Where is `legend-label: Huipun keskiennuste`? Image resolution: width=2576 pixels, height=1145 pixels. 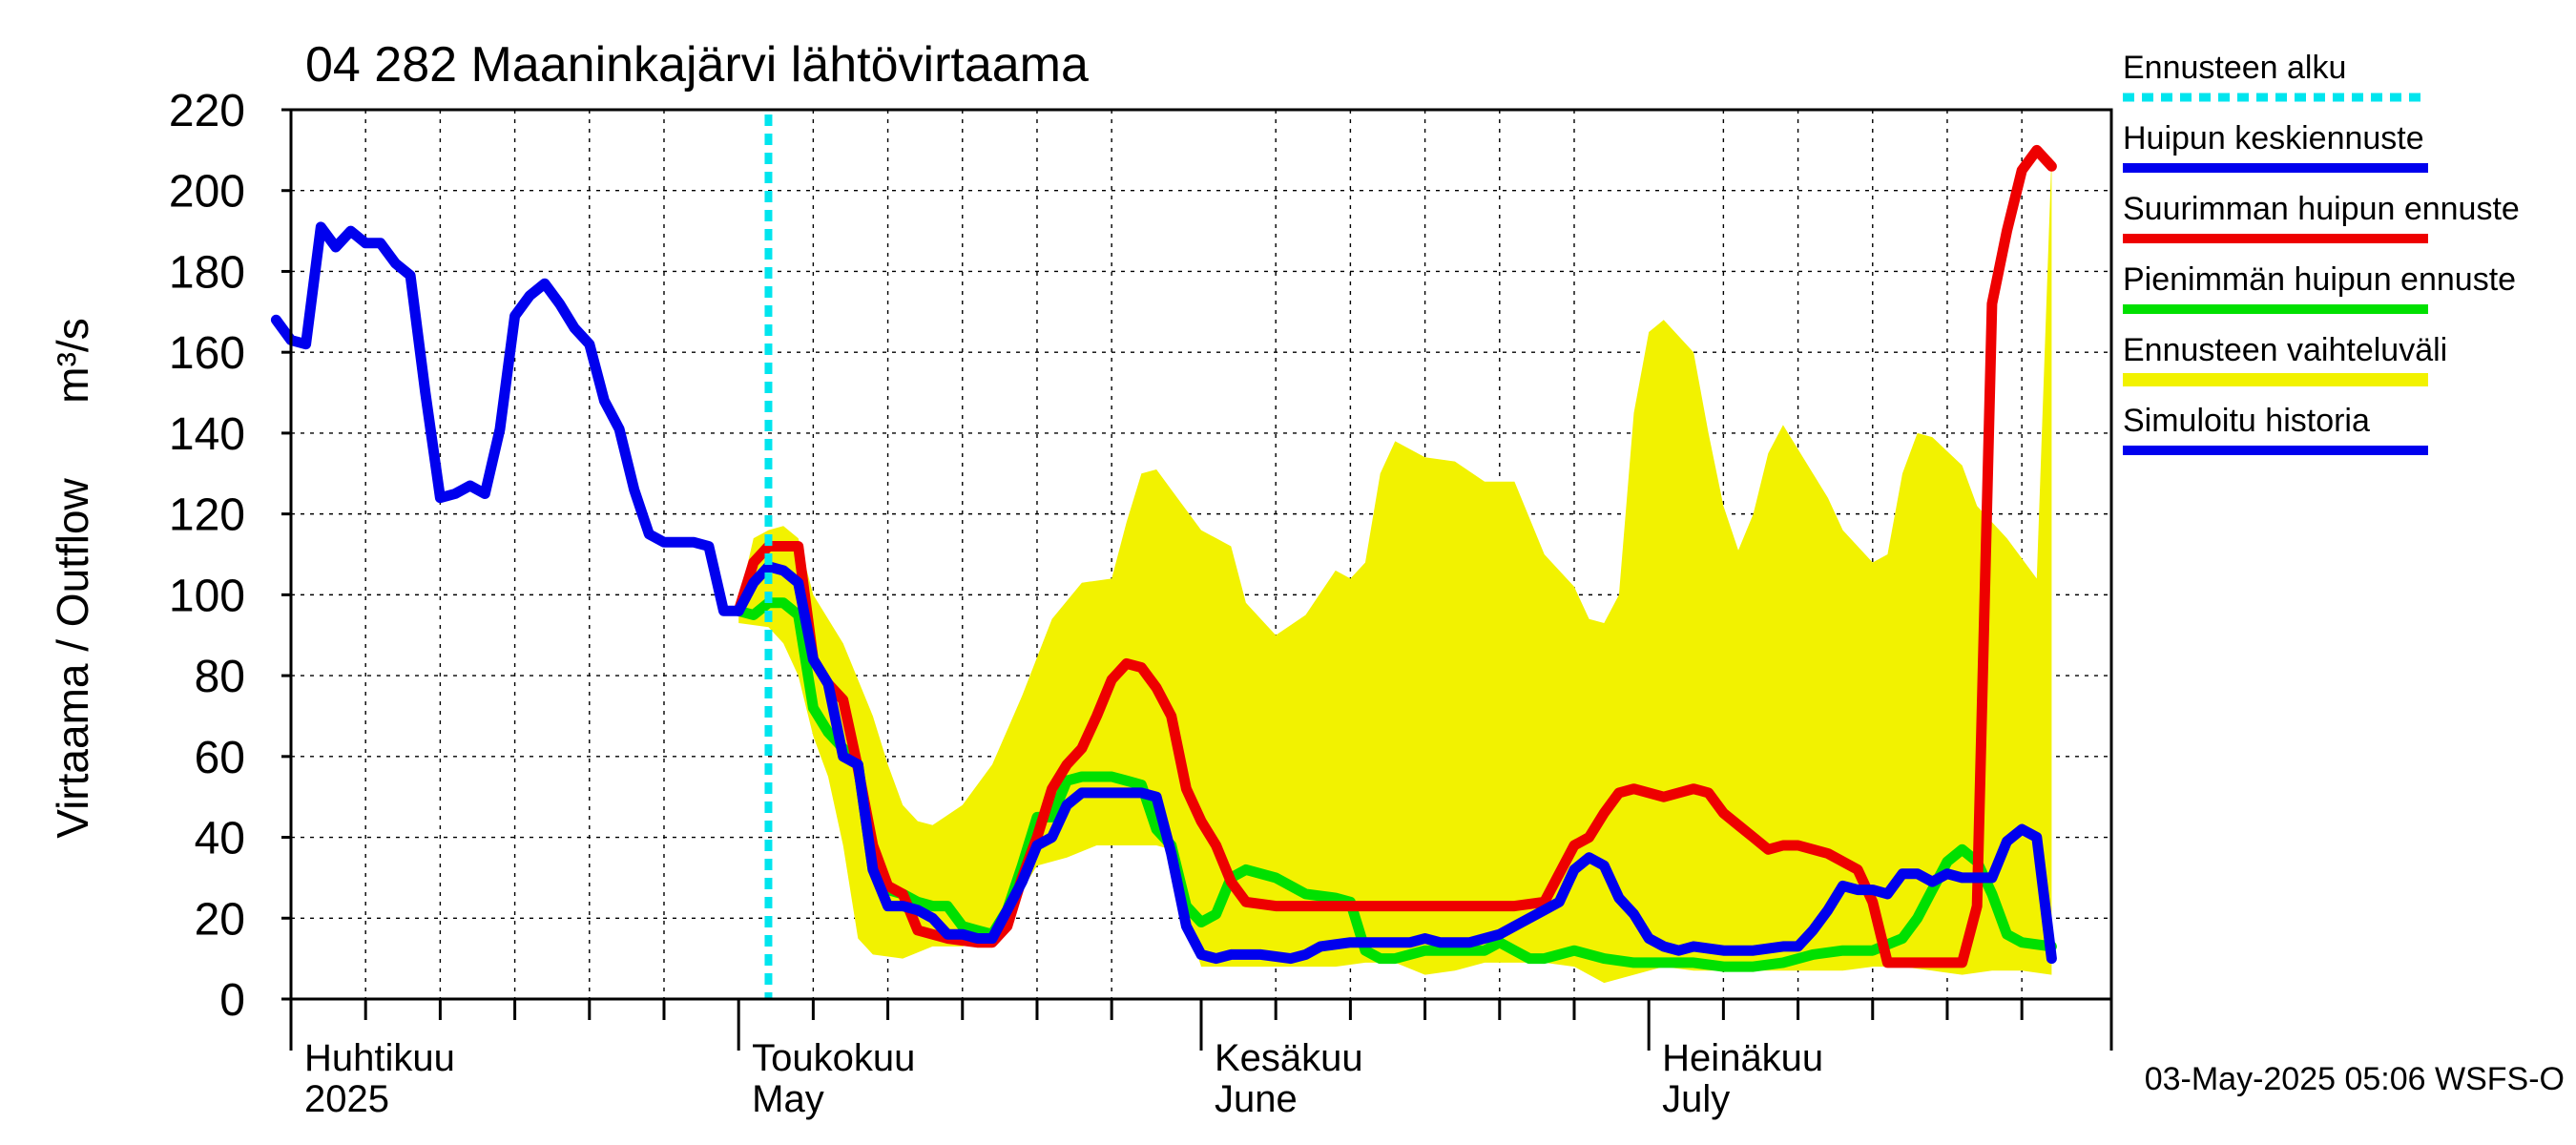 legend-label: Huipun keskiennuste is located at coordinates (2273, 138).